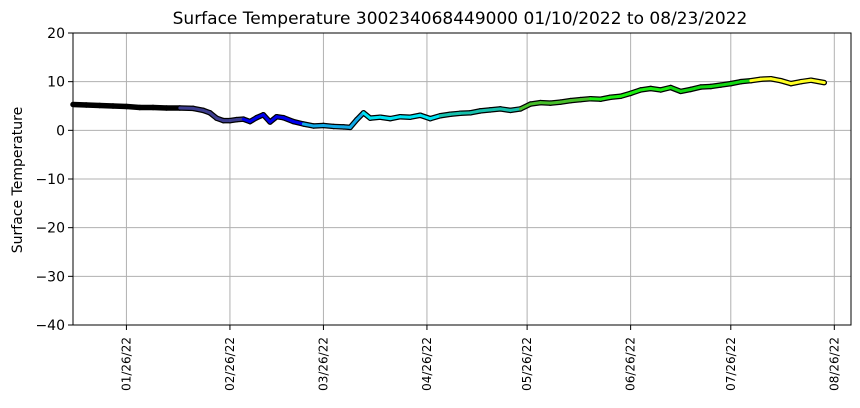 This screenshot has width=860, height=408. Describe the element at coordinates (126, 364) in the screenshot. I see `x-tick-label: 01/26/22` at that location.